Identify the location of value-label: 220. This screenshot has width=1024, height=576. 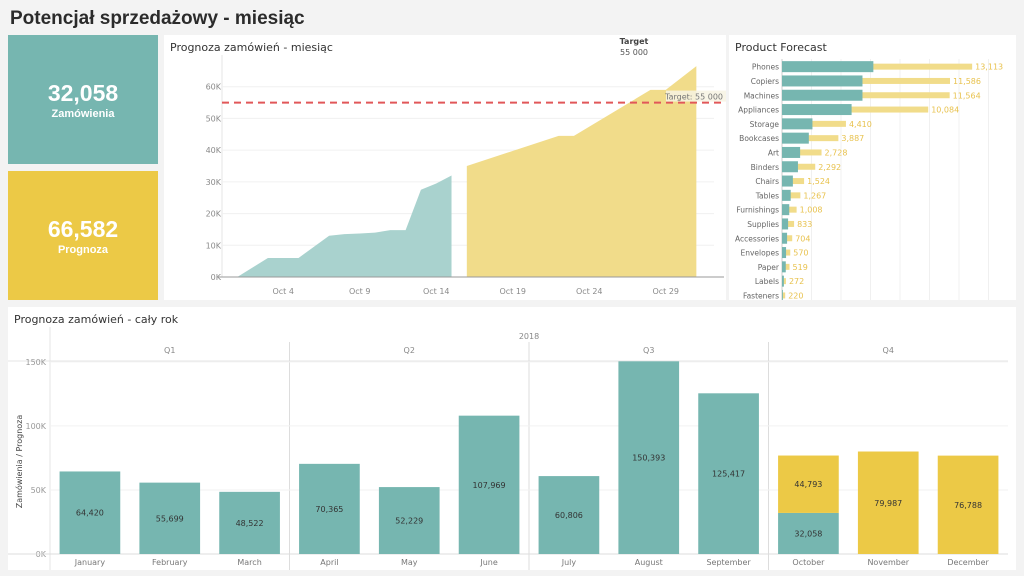
(795, 295).